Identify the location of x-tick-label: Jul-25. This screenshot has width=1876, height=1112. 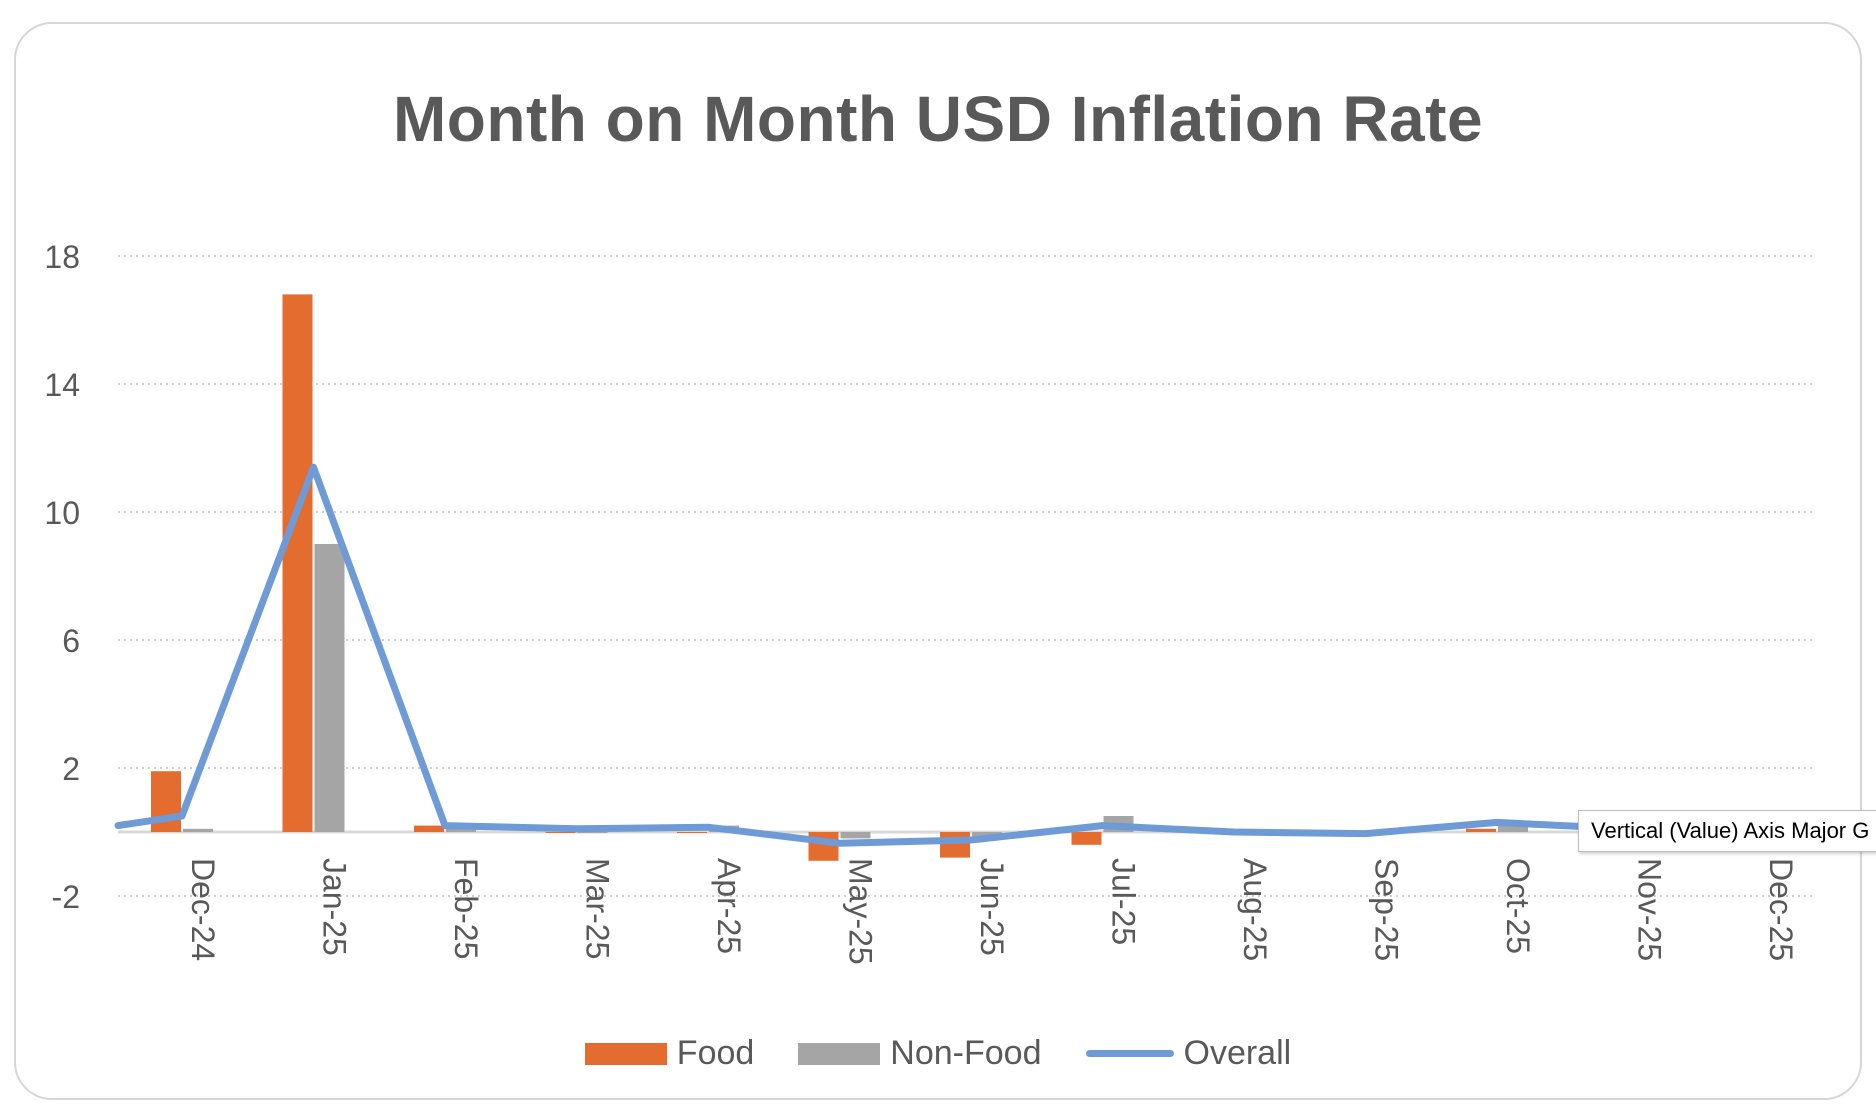
(1124, 901).